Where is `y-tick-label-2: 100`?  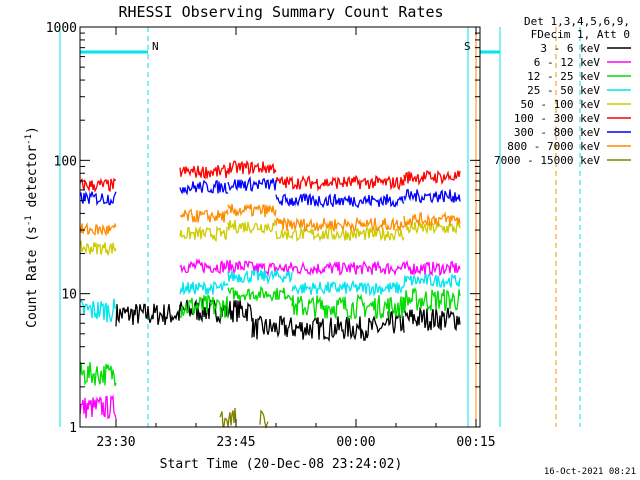
y-tick-label-2: 100 is located at coordinates (65, 161).